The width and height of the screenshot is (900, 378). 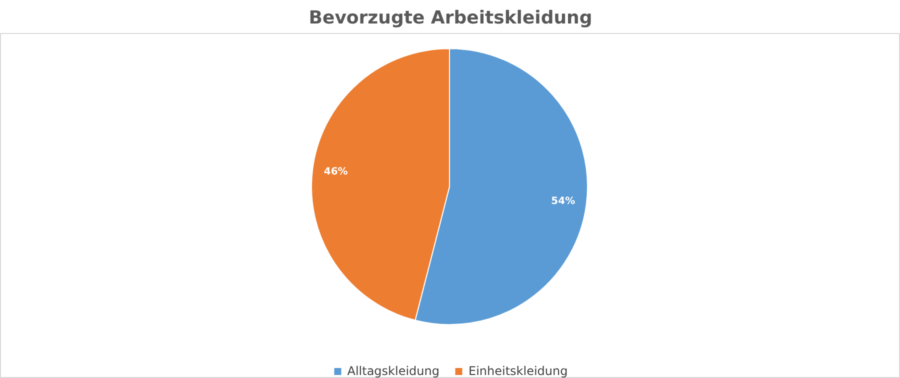 I want to click on legend-label: Einheitskleidung, so click(x=518, y=371).